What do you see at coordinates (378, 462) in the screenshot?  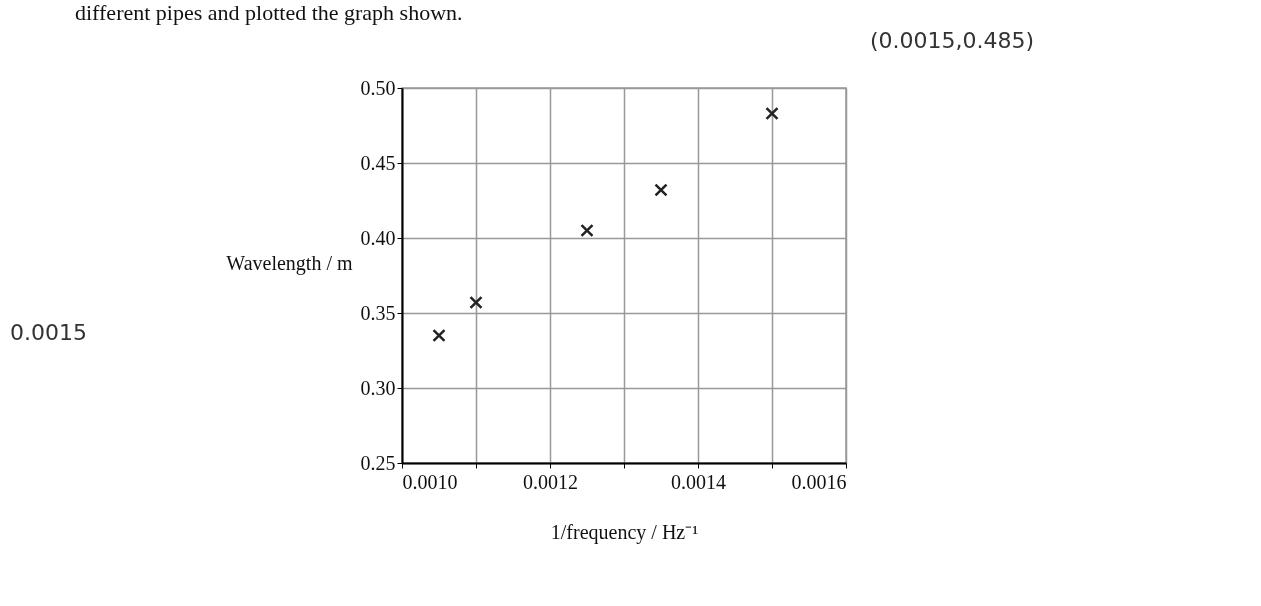 I see `y-tick-label: 0.25` at bounding box center [378, 462].